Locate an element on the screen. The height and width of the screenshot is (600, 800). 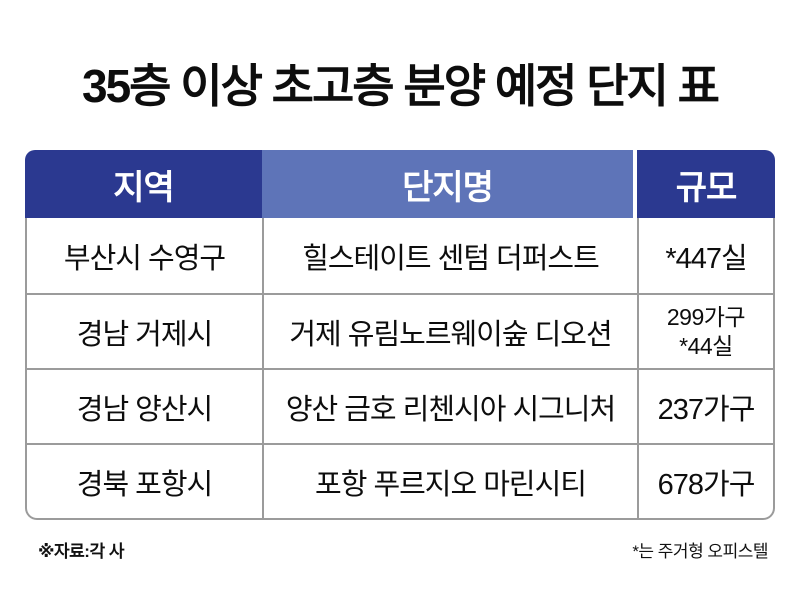
cell-complex-name: 힐스테이트 센텀 더퍼스트 is located at coordinates (449, 255).